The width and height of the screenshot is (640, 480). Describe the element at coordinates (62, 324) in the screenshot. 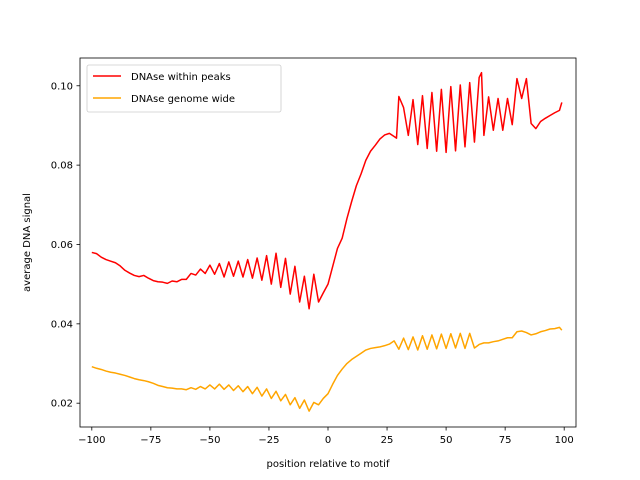

I see `y-tick-label: 0.04` at that location.